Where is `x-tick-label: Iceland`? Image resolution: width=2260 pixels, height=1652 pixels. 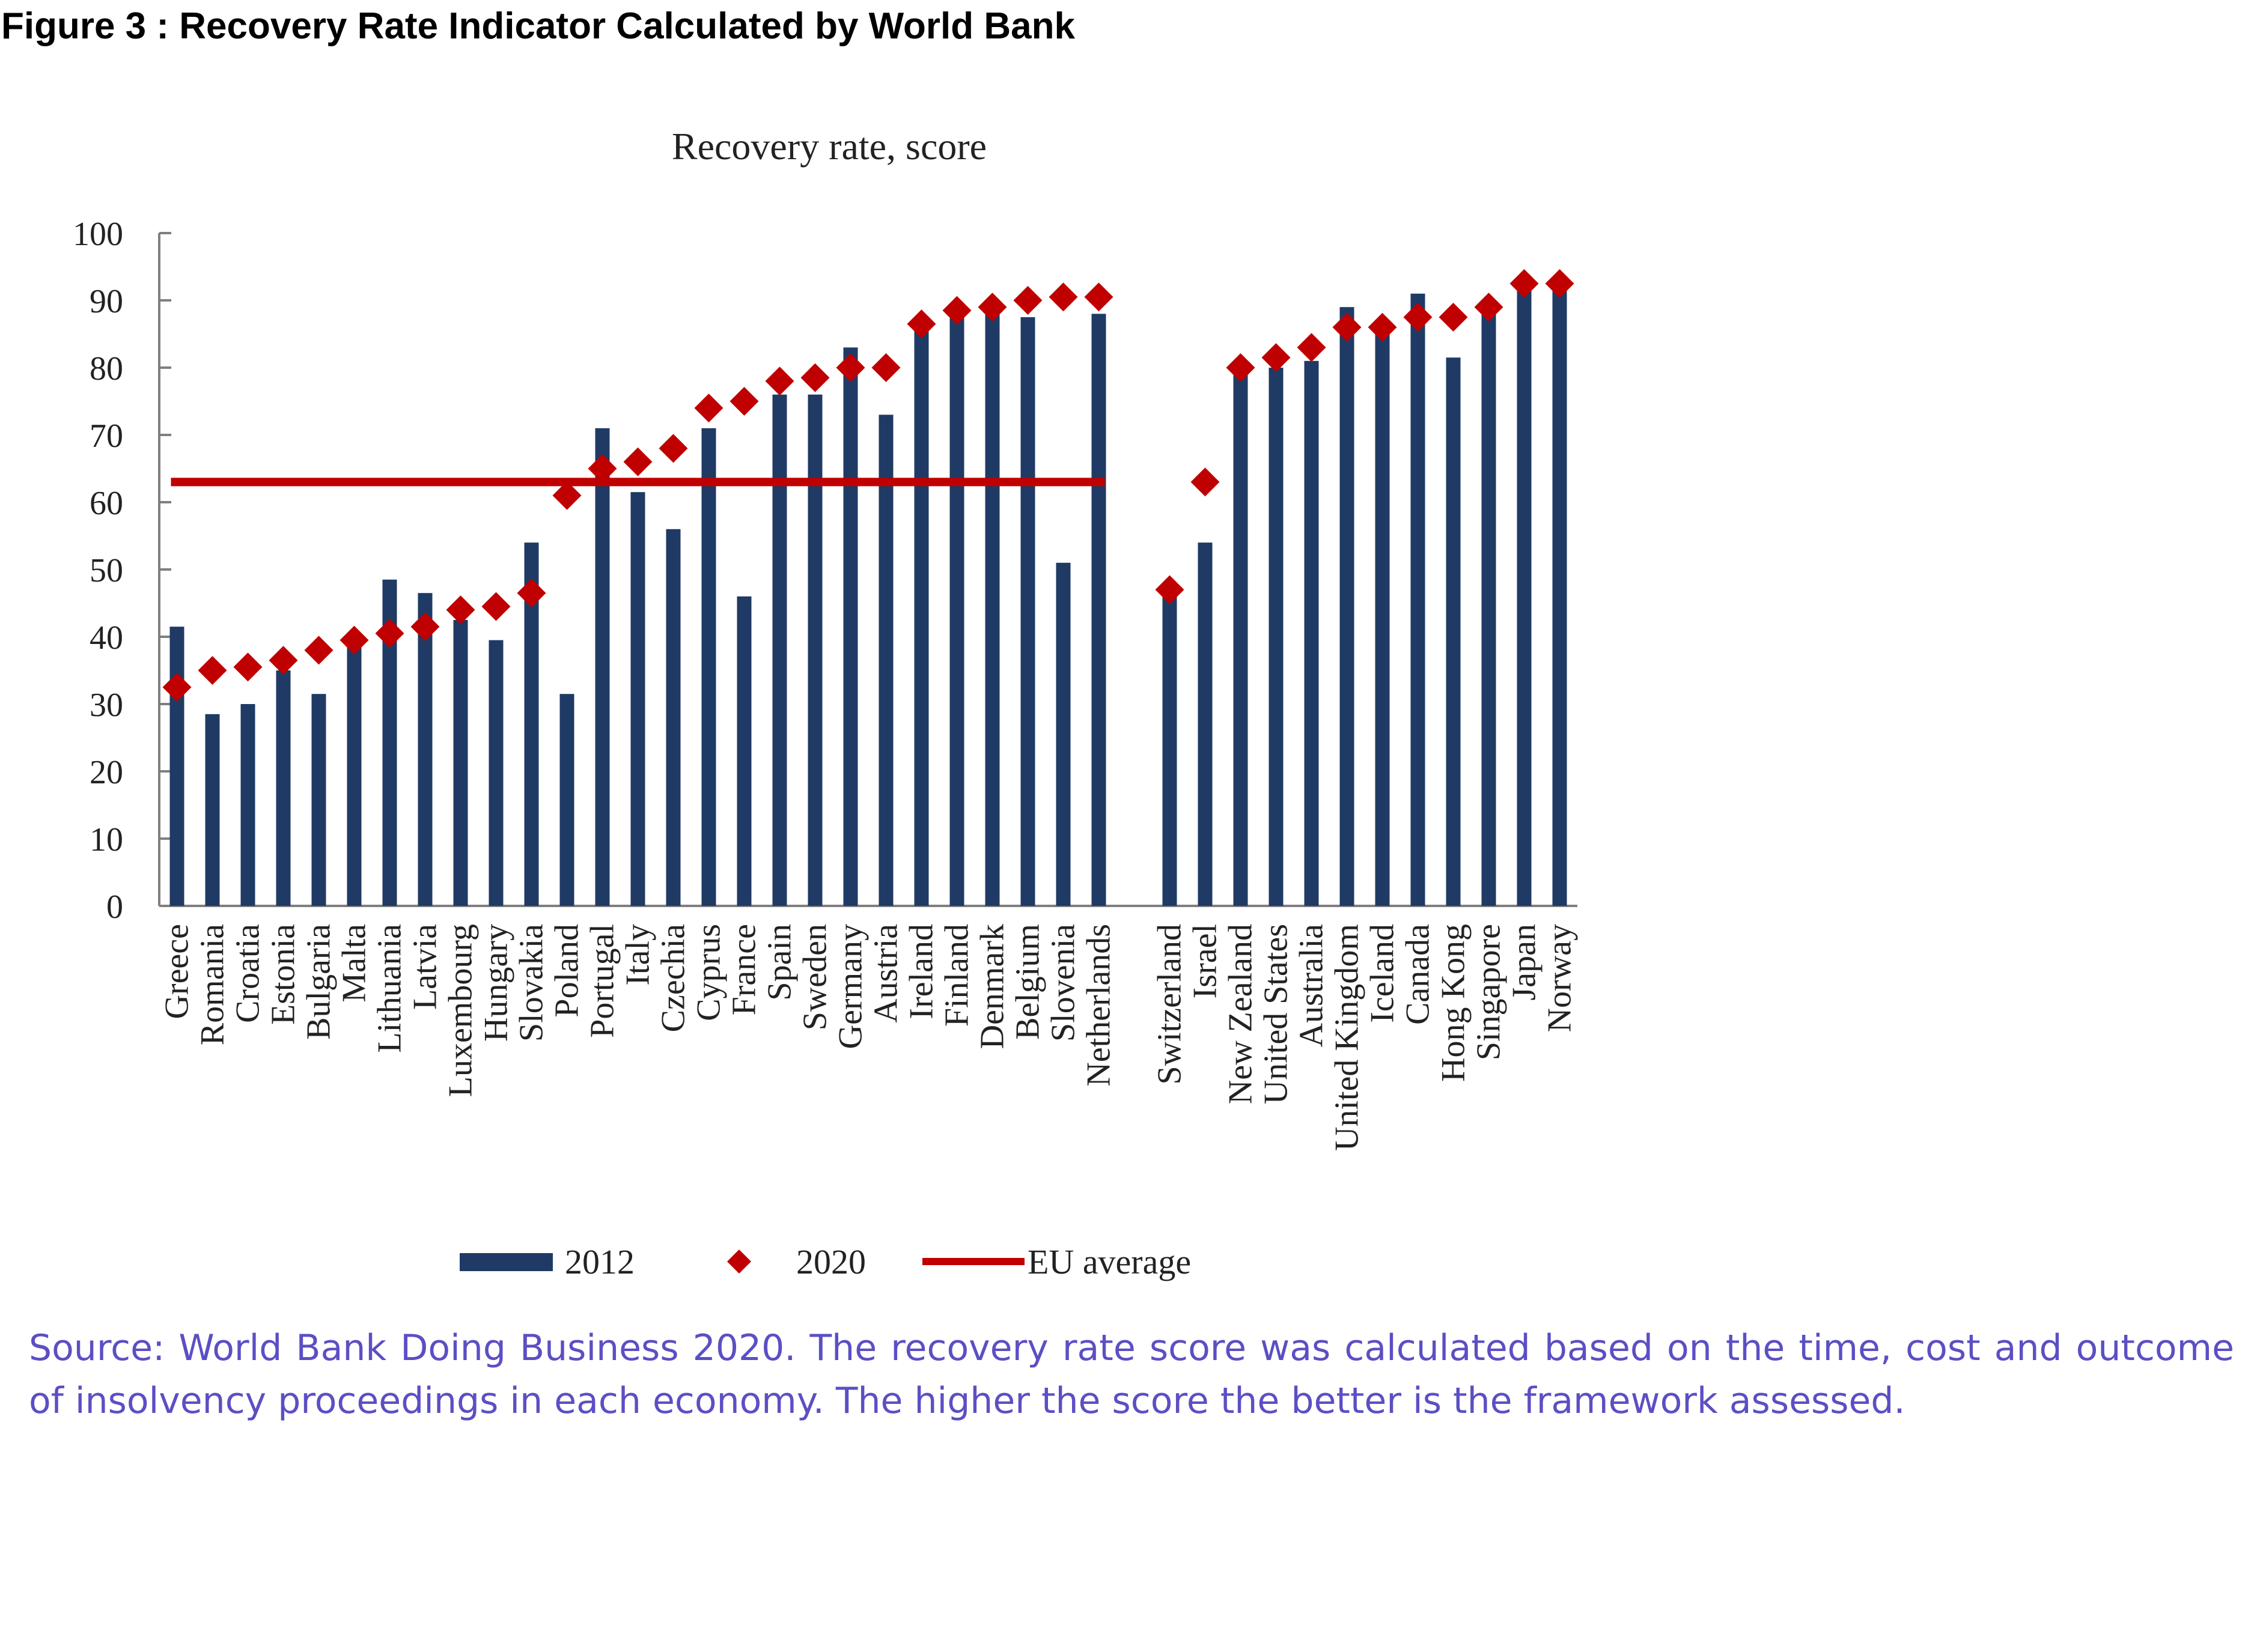 x-tick-label: Iceland is located at coordinates (1382, 973).